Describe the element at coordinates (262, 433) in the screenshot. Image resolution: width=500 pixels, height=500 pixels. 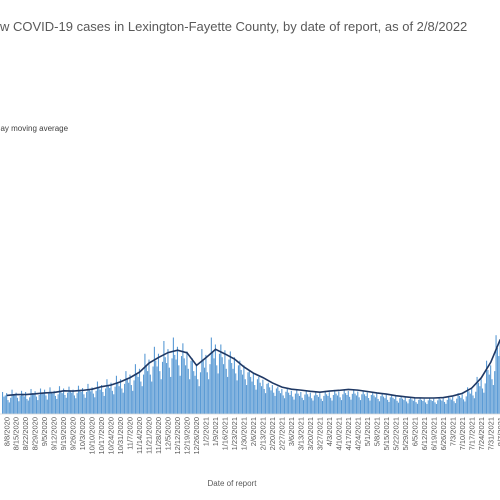
I see `x-tick-label: 2/13/2021` at that location.